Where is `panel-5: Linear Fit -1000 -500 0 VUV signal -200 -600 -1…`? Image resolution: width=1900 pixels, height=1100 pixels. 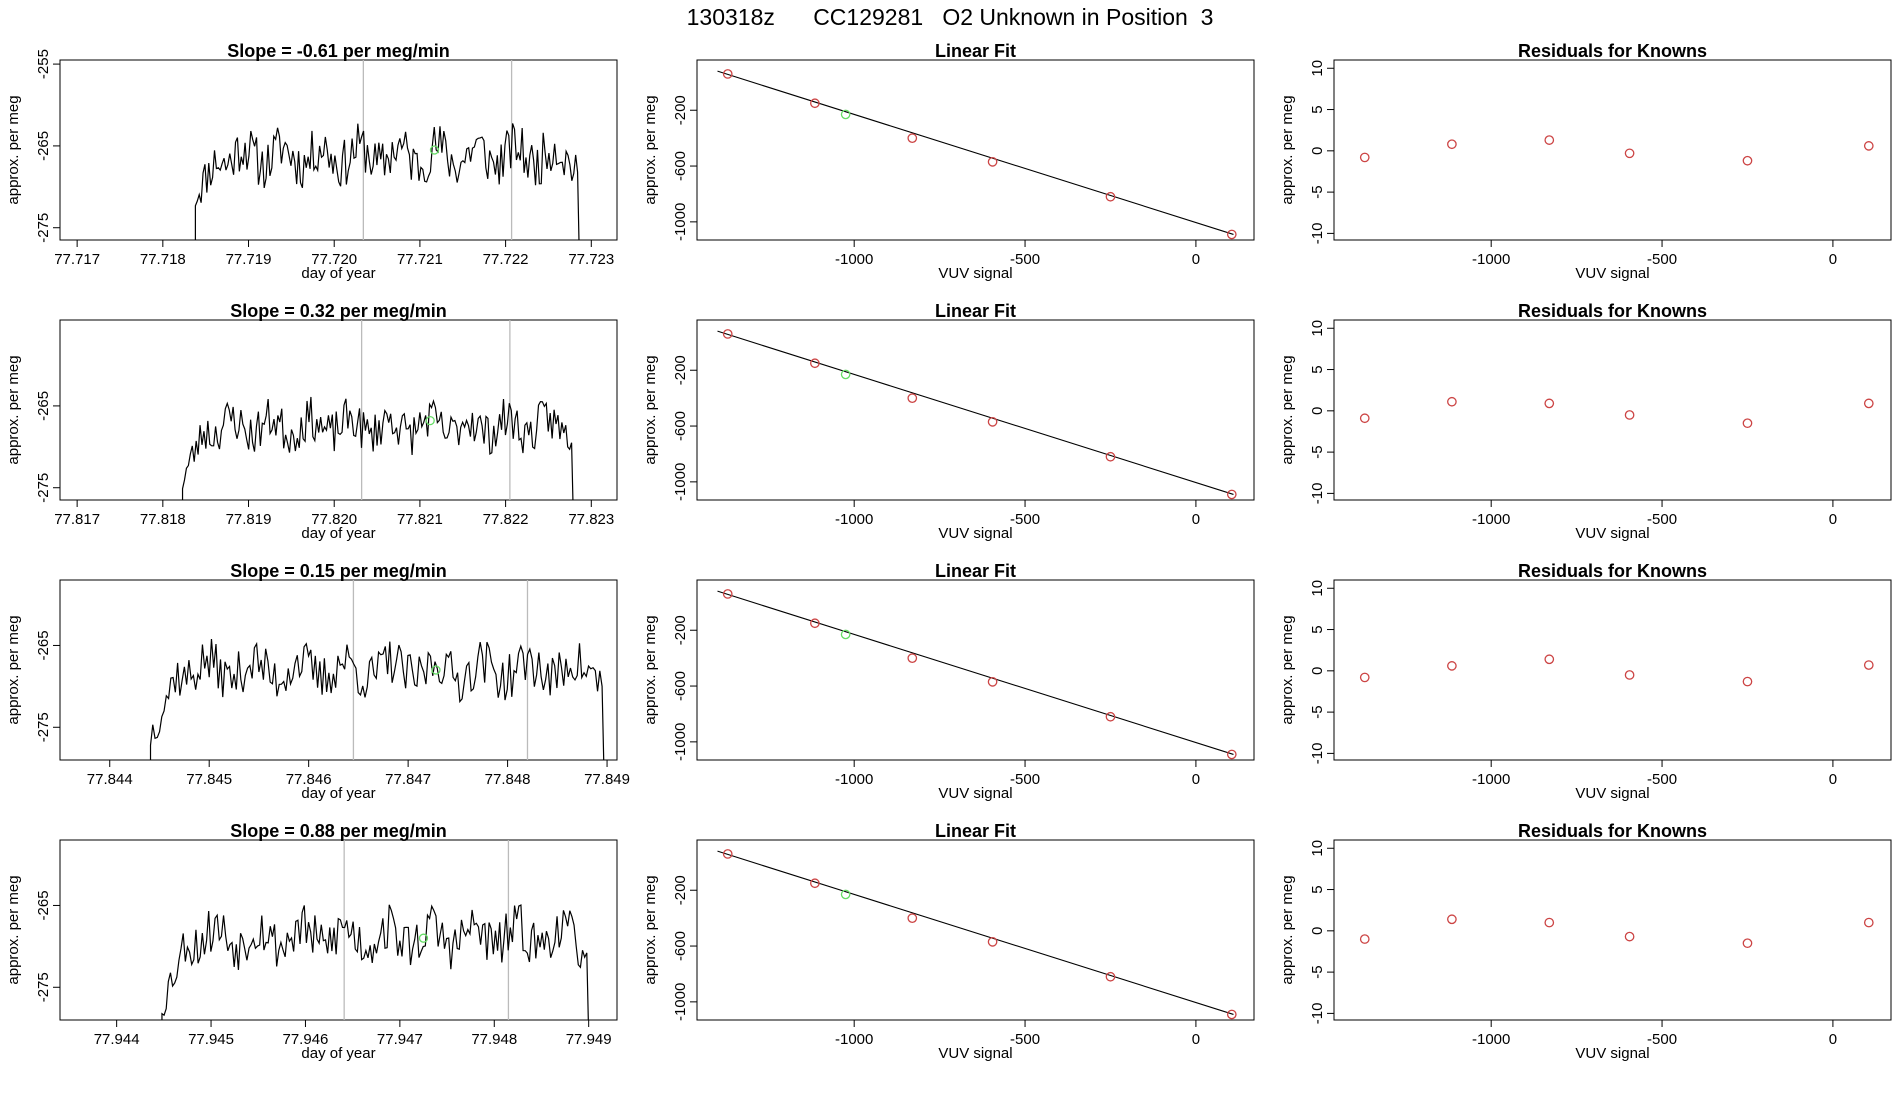
panel-5: Linear Fit -1000 -500 0 VUV signal -200 -600 -1… is located at coordinates (948, 421).